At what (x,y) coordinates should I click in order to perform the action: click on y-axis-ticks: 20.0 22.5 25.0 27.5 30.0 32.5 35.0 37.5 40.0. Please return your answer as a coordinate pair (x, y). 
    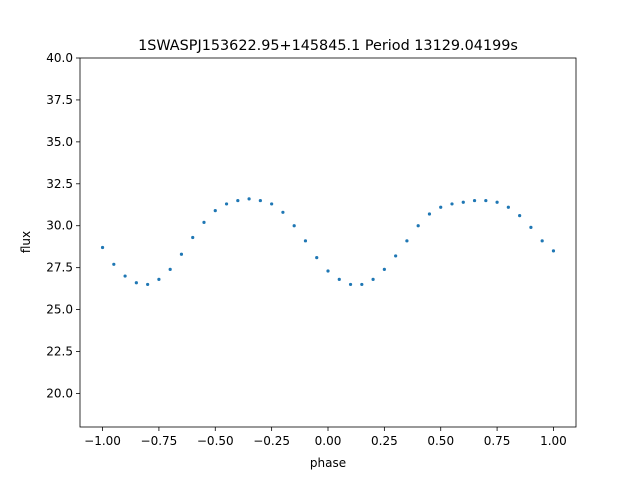
    Looking at the image, I should click on (63, 225).